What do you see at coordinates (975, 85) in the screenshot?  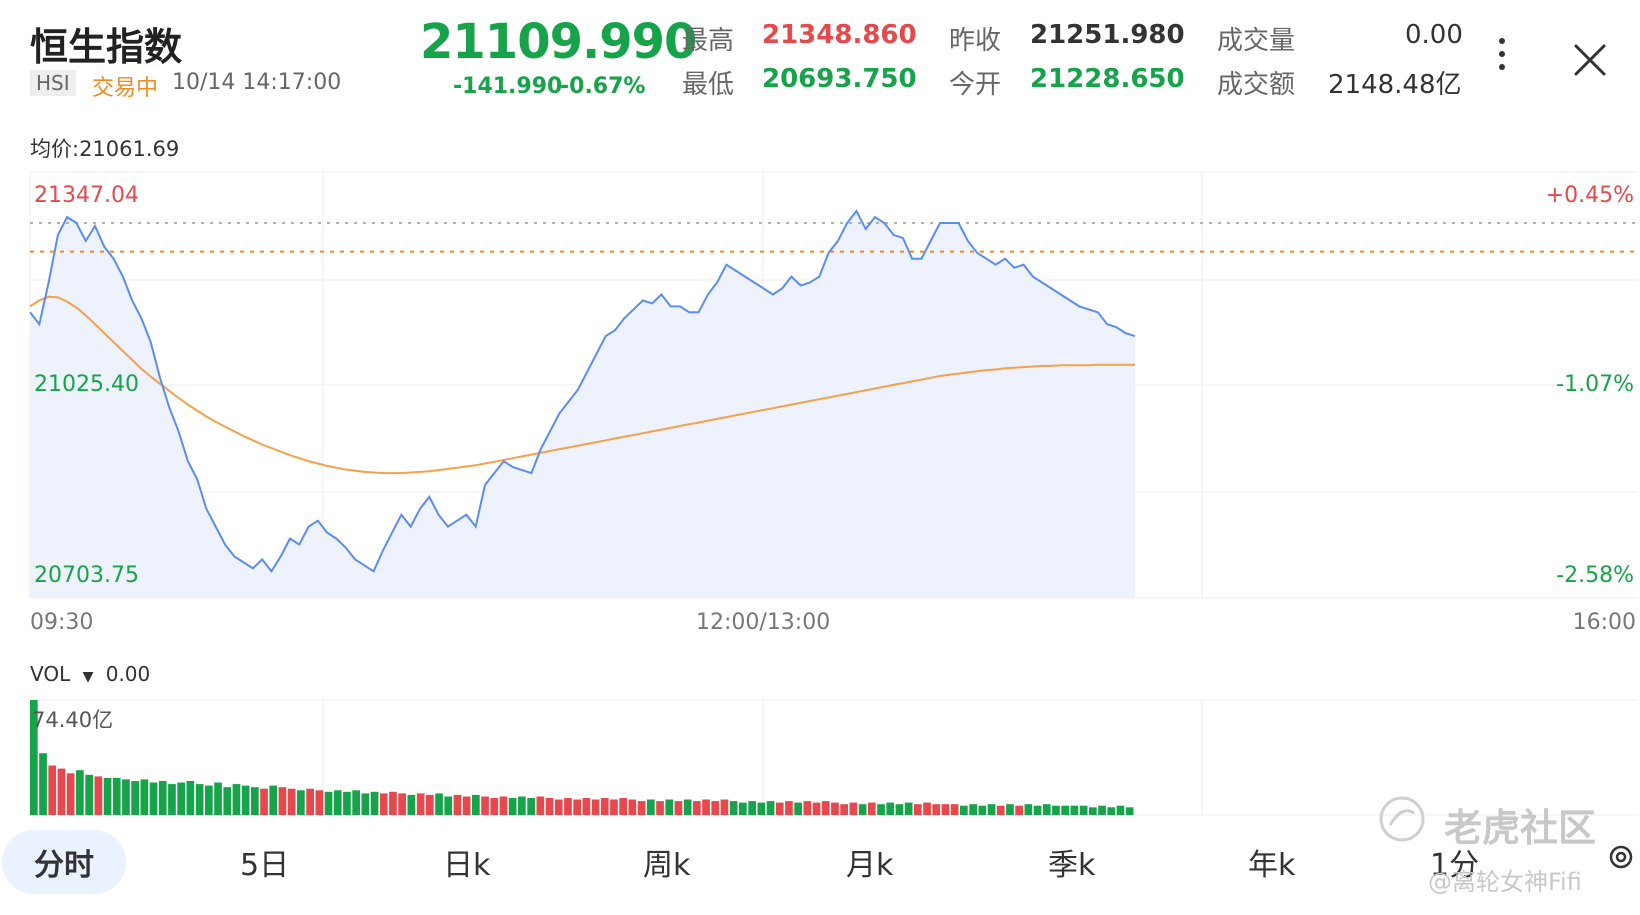 I see `open-label: 今开` at bounding box center [975, 85].